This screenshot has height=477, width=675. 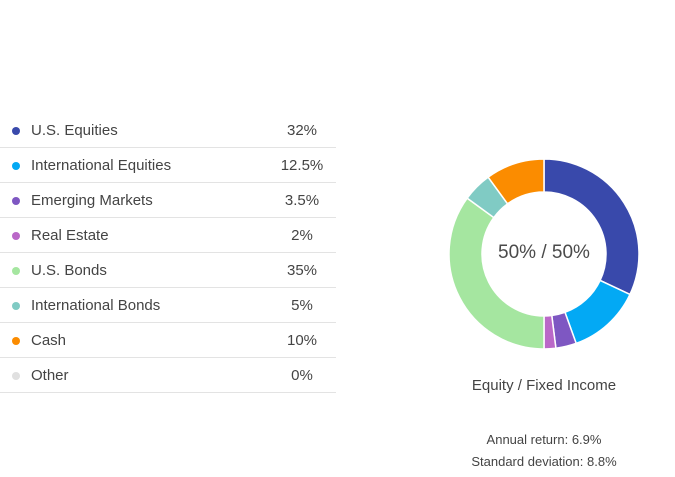 What do you see at coordinates (168, 340) in the screenshot?
I see `allocation-row: Cash 10%` at bounding box center [168, 340].